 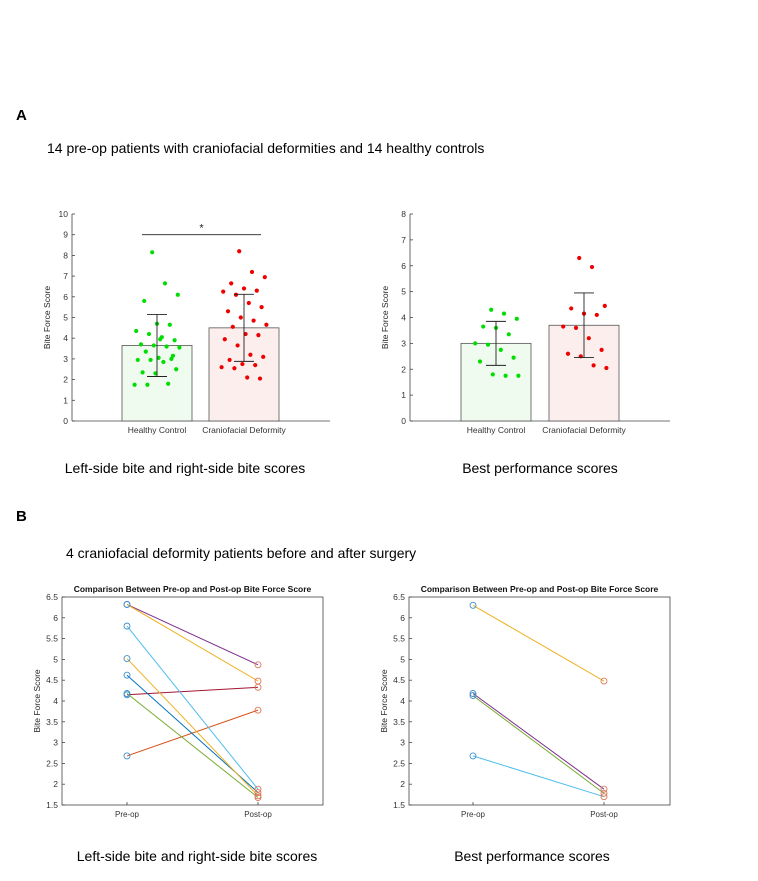 I want to click on y-tick-label: 1.5, so click(x=52, y=805).